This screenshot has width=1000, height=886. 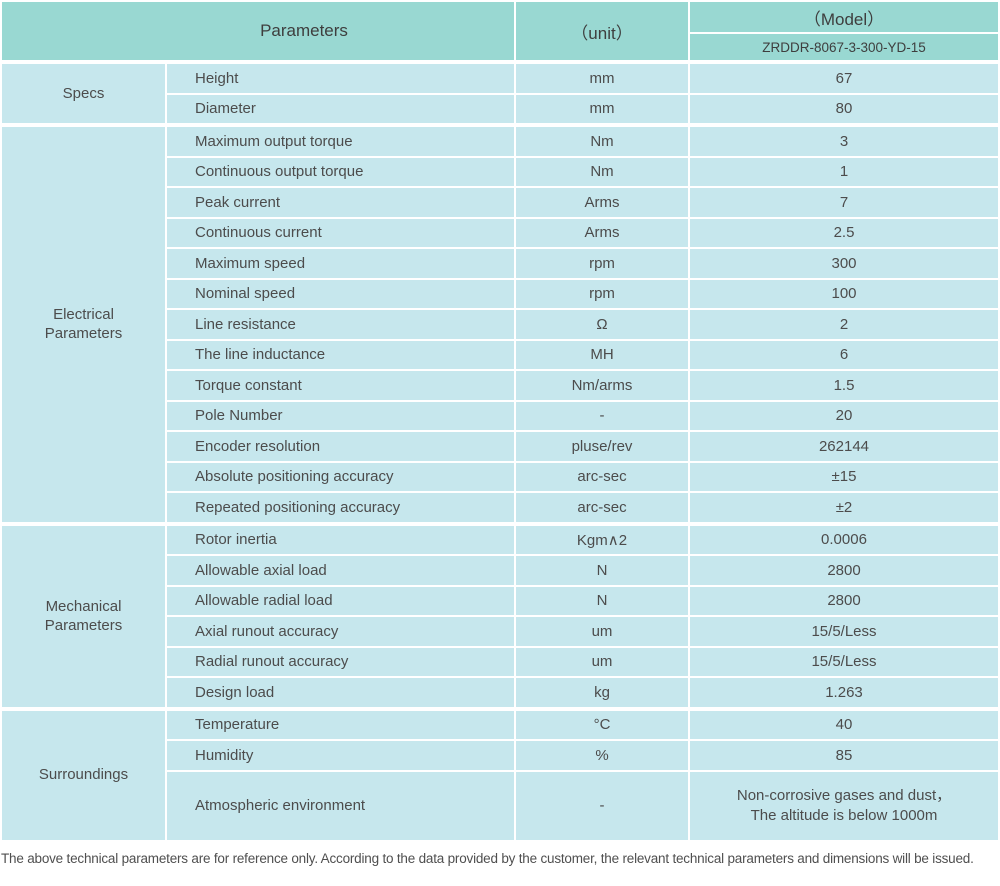 I want to click on value-cell: ±2, so click(x=844, y=507).